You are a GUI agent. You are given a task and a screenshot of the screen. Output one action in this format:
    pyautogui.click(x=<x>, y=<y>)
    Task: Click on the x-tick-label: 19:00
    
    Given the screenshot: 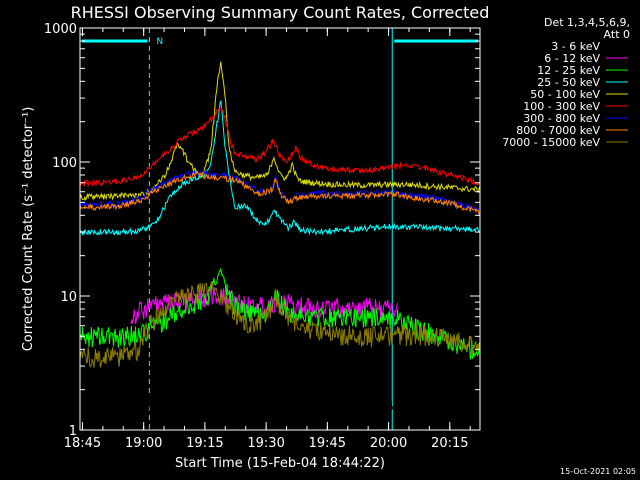 What is the action you would take?
    pyautogui.click(x=143, y=443)
    